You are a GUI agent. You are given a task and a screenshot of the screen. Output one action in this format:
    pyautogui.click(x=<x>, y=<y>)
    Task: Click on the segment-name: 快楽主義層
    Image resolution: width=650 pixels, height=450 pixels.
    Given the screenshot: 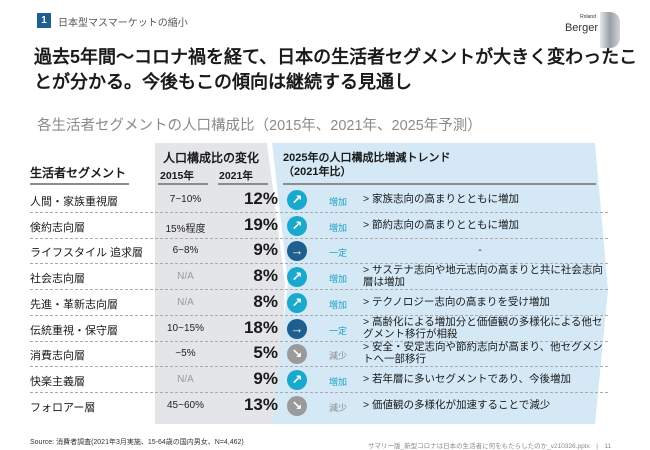 What is the action you would take?
    pyautogui.click(x=57, y=381)
    